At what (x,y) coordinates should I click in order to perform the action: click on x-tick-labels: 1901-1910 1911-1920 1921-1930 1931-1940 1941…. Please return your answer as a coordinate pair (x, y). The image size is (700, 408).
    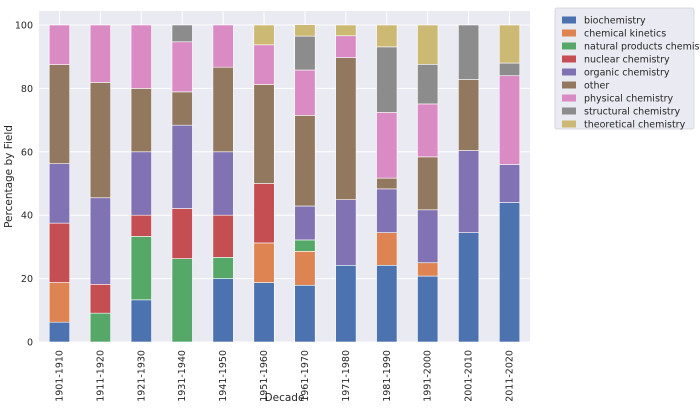
    Looking at the image, I should click on (284, 376).